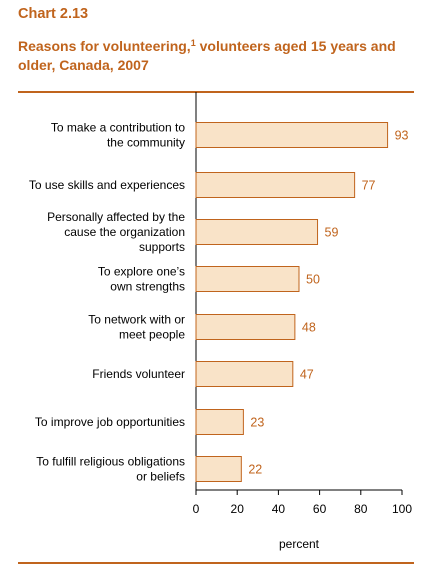  Describe the element at coordinates (257, 423) in the screenshot. I see `bar-value-label: 23` at that location.